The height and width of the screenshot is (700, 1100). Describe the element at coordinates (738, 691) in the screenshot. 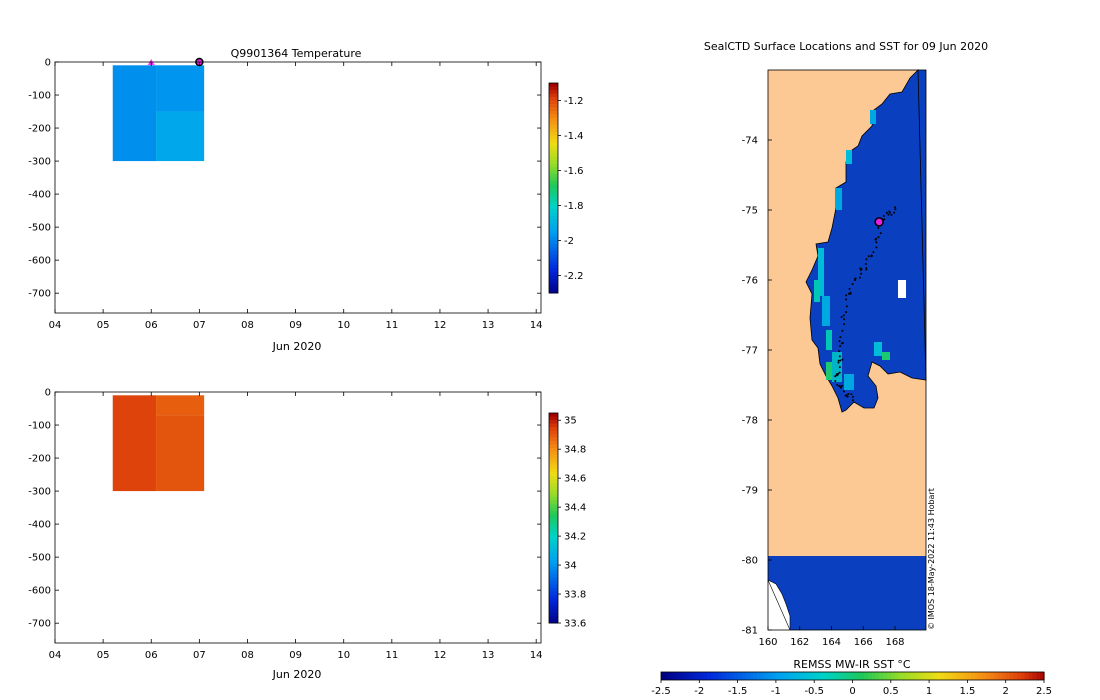

I see `sst-colorbar-tick-label: -1.5` at that location.